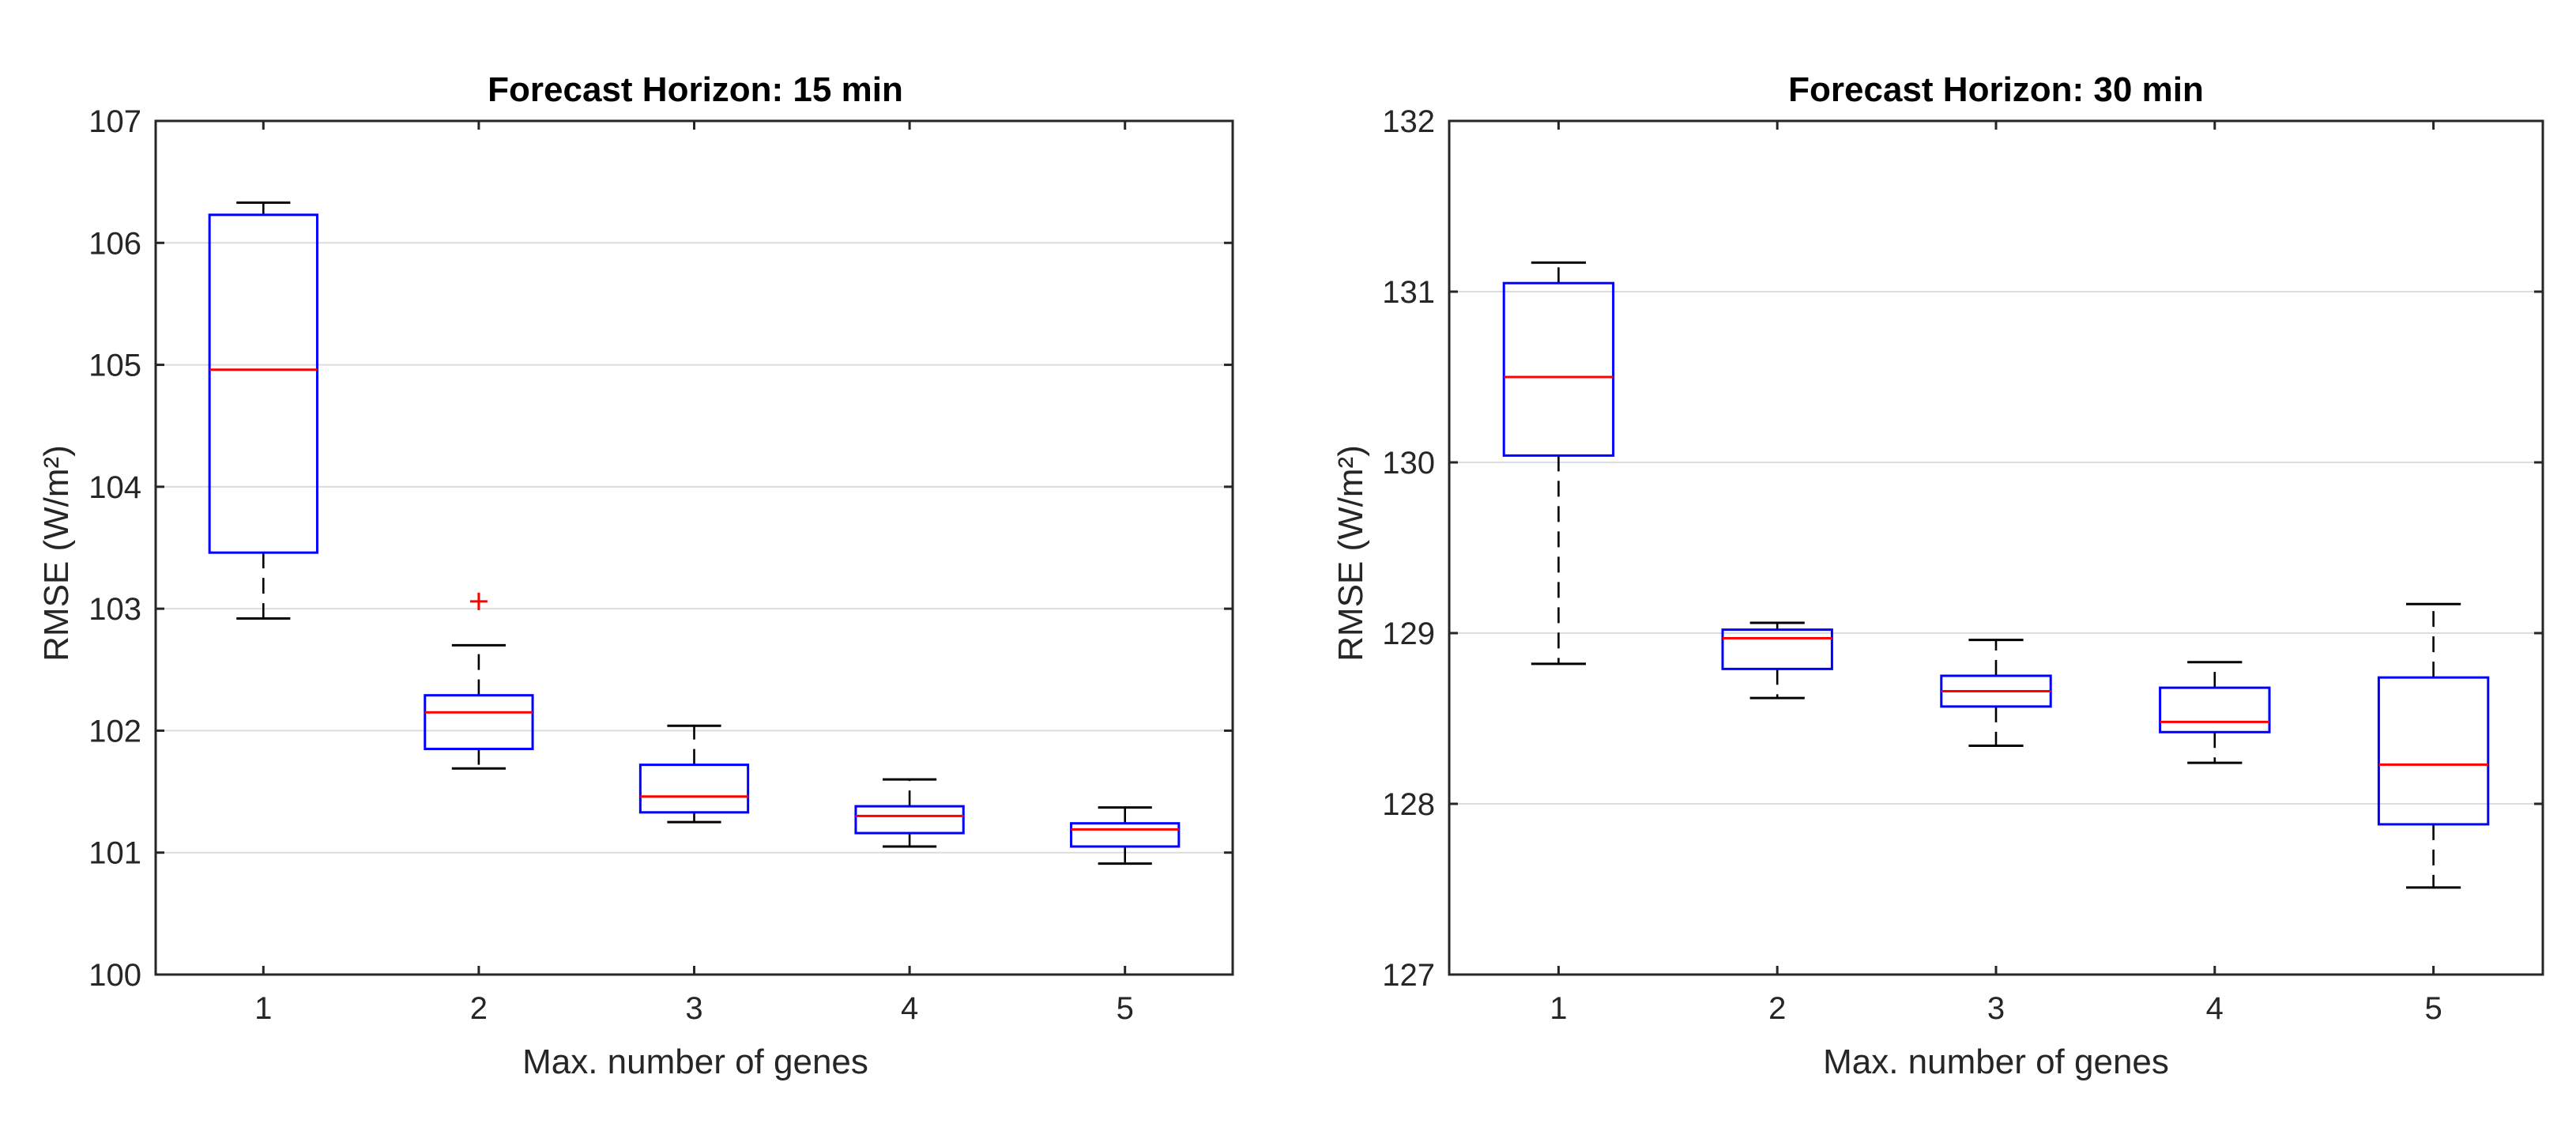 The width and height of the screenshot is (2576, 1135). I want to click on chart-title: Forecast Horizon: 30 min, so click(1996, 89).